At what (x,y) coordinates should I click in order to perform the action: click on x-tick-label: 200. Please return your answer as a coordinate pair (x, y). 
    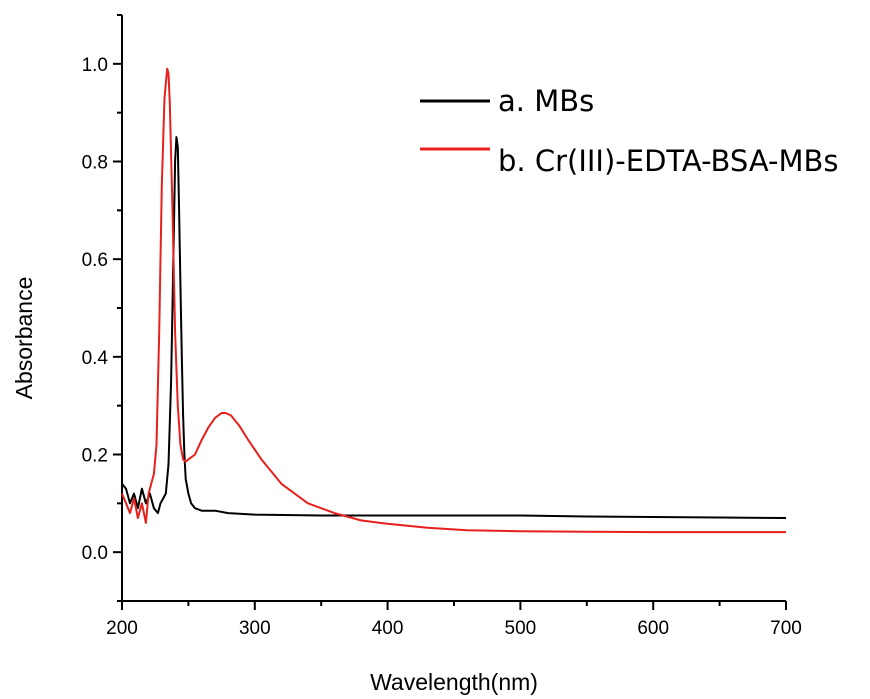
    Looking at the image, I should click on (122, 628).